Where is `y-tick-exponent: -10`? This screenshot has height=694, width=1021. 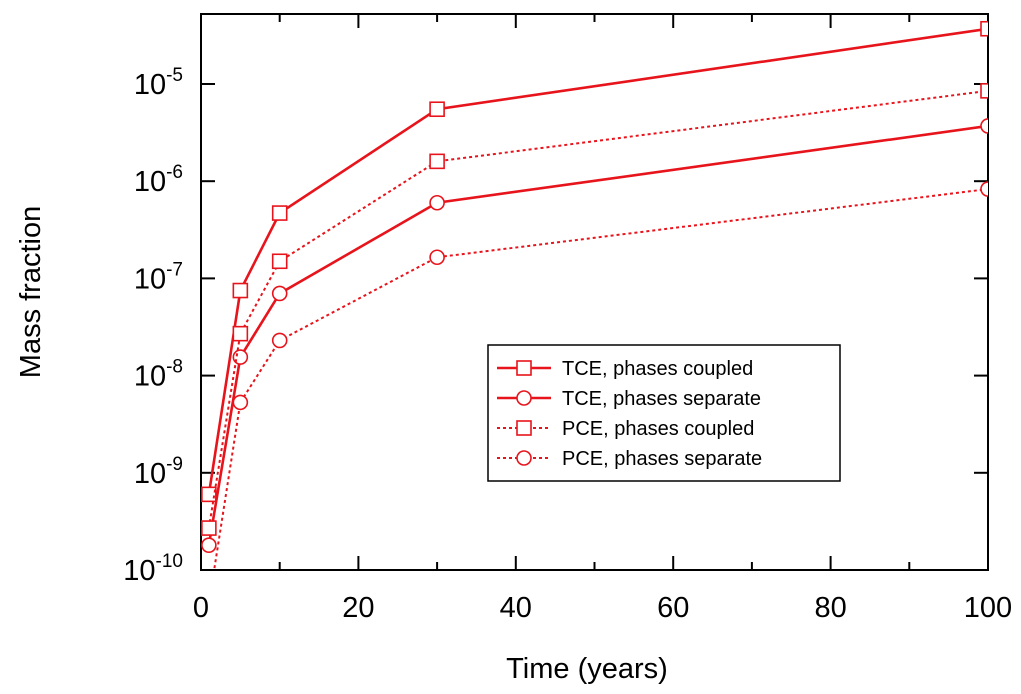
y-tick-exponent: -10 is located at coordinates (169, 561).